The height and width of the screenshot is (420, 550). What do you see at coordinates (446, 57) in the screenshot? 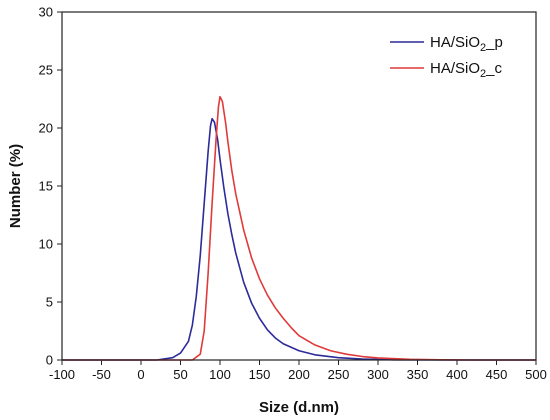
I see `legend: HA/SiO2_p HA/SiO2_c` at bounding box center [446, 57].